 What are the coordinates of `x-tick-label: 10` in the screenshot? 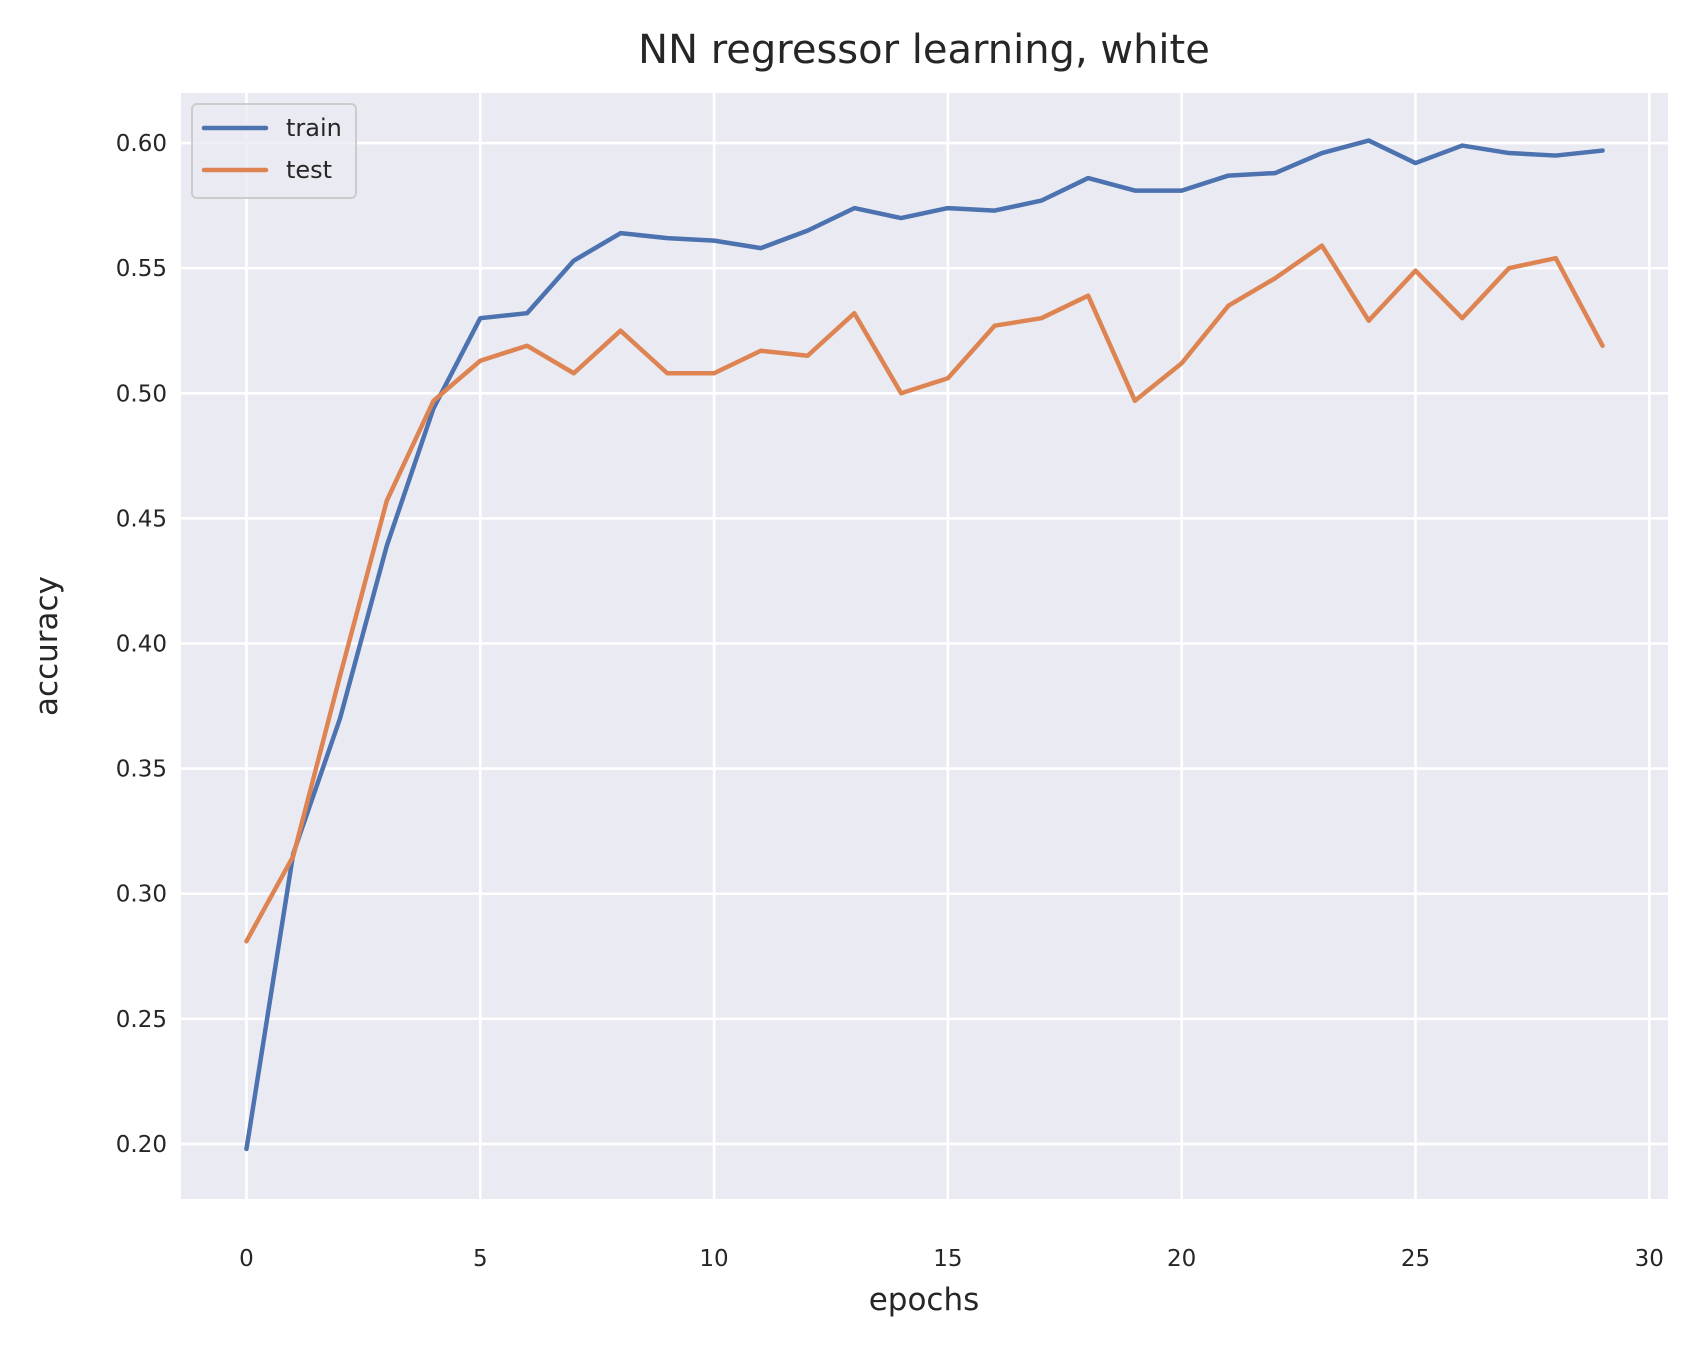 It's located at (713, 1259).